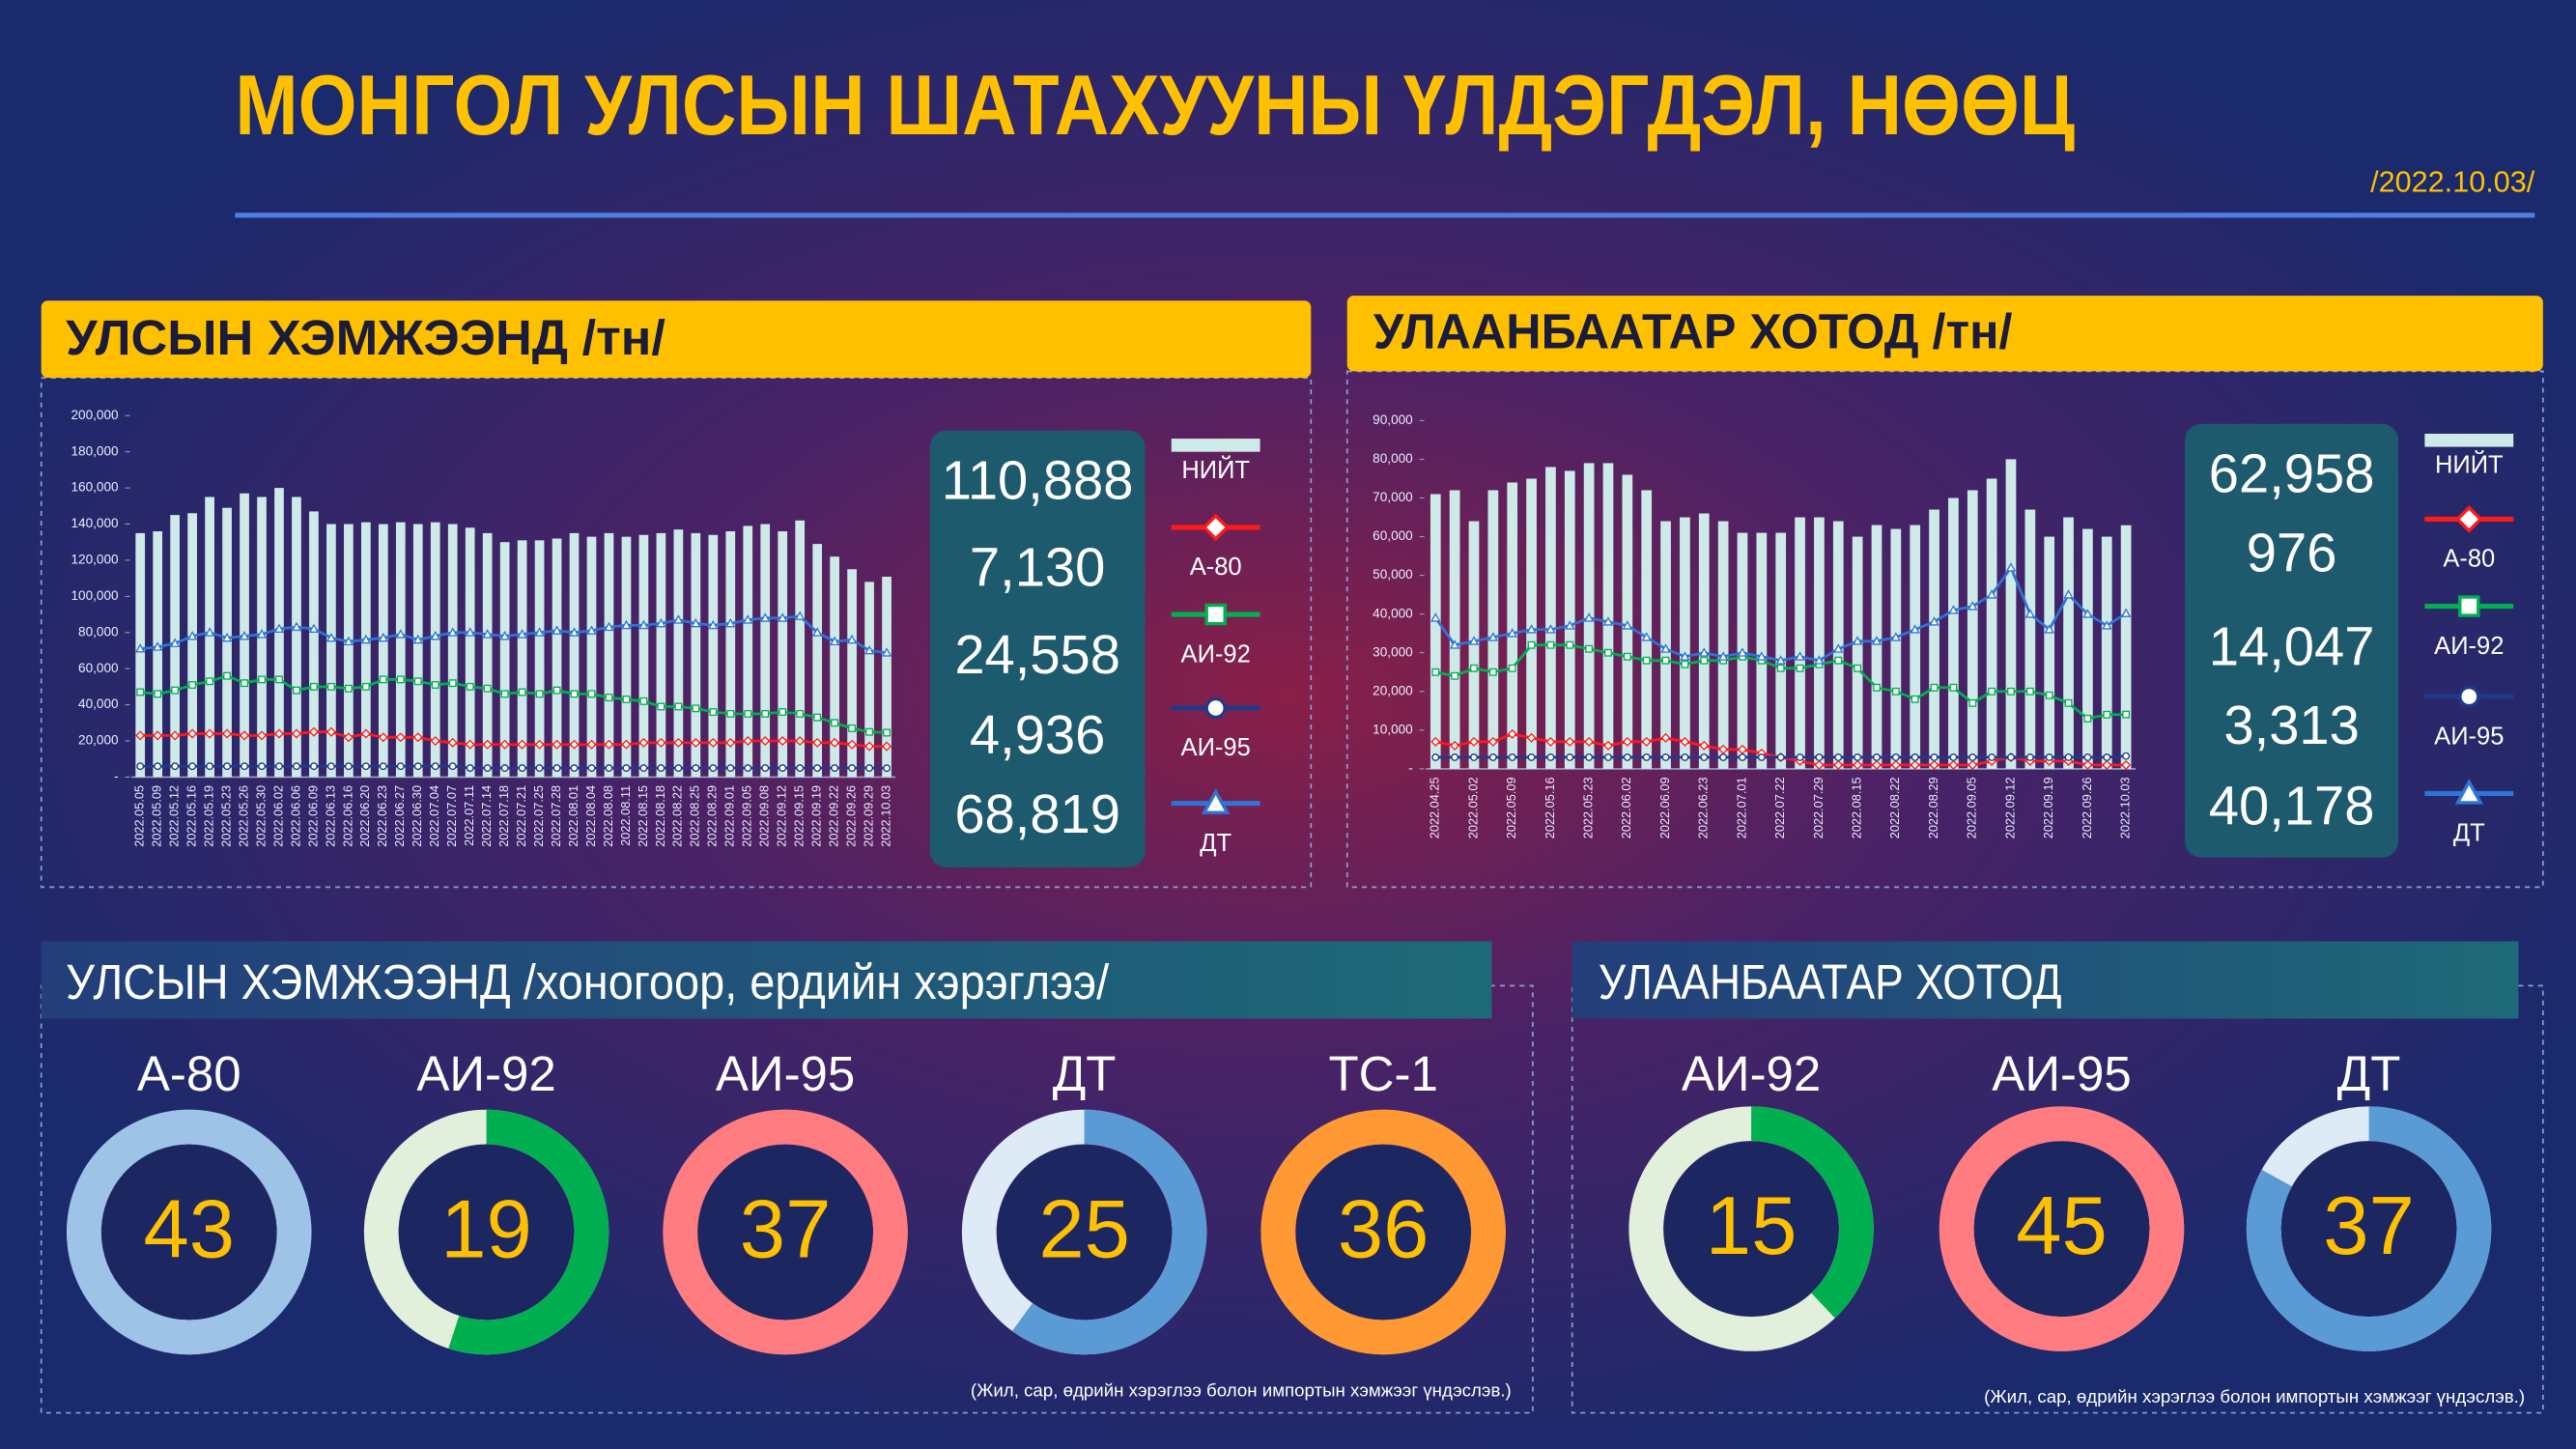 The width and height of the screenshot is (2576, 1449). I want to click on latest-value: 110,888, so click(1038, 480).